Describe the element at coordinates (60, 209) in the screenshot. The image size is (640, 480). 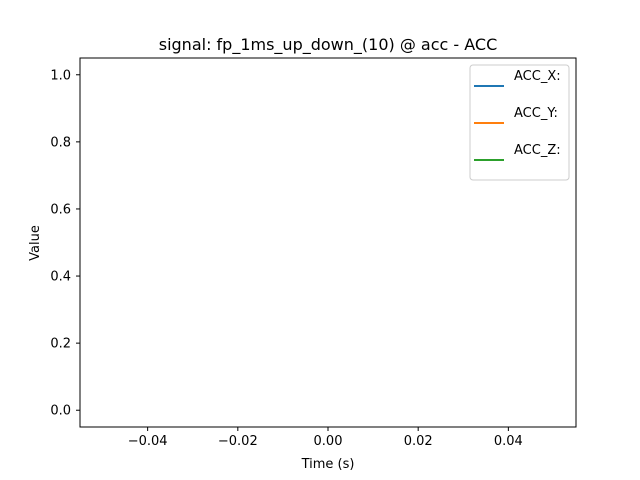
I see `y-tick-label: 0.6` at that location.